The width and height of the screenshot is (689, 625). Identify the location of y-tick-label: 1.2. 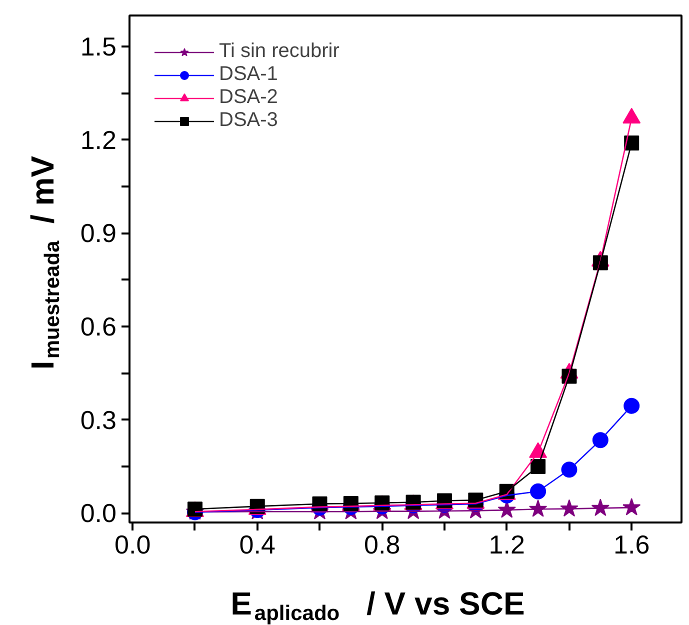
(98, 139).